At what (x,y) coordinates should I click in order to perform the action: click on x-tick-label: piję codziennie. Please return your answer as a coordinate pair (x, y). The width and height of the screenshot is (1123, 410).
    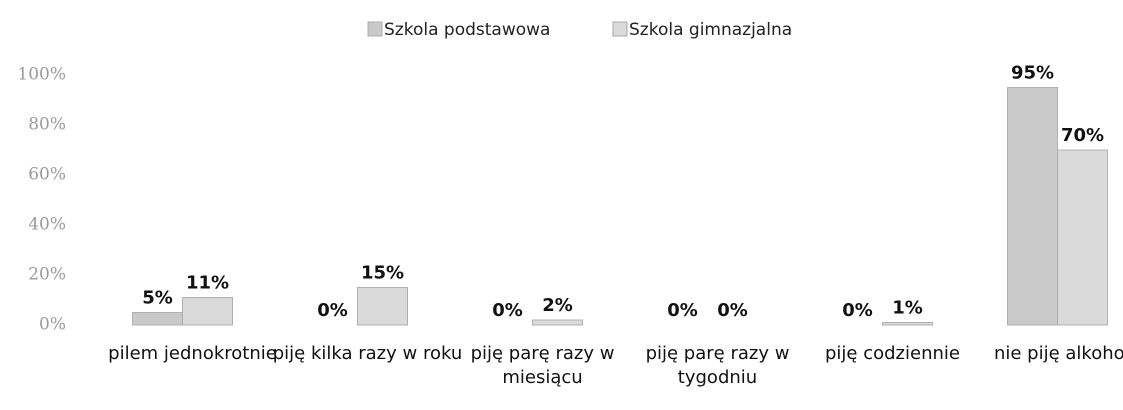
    Looking at the image, I should click on (892, 353).